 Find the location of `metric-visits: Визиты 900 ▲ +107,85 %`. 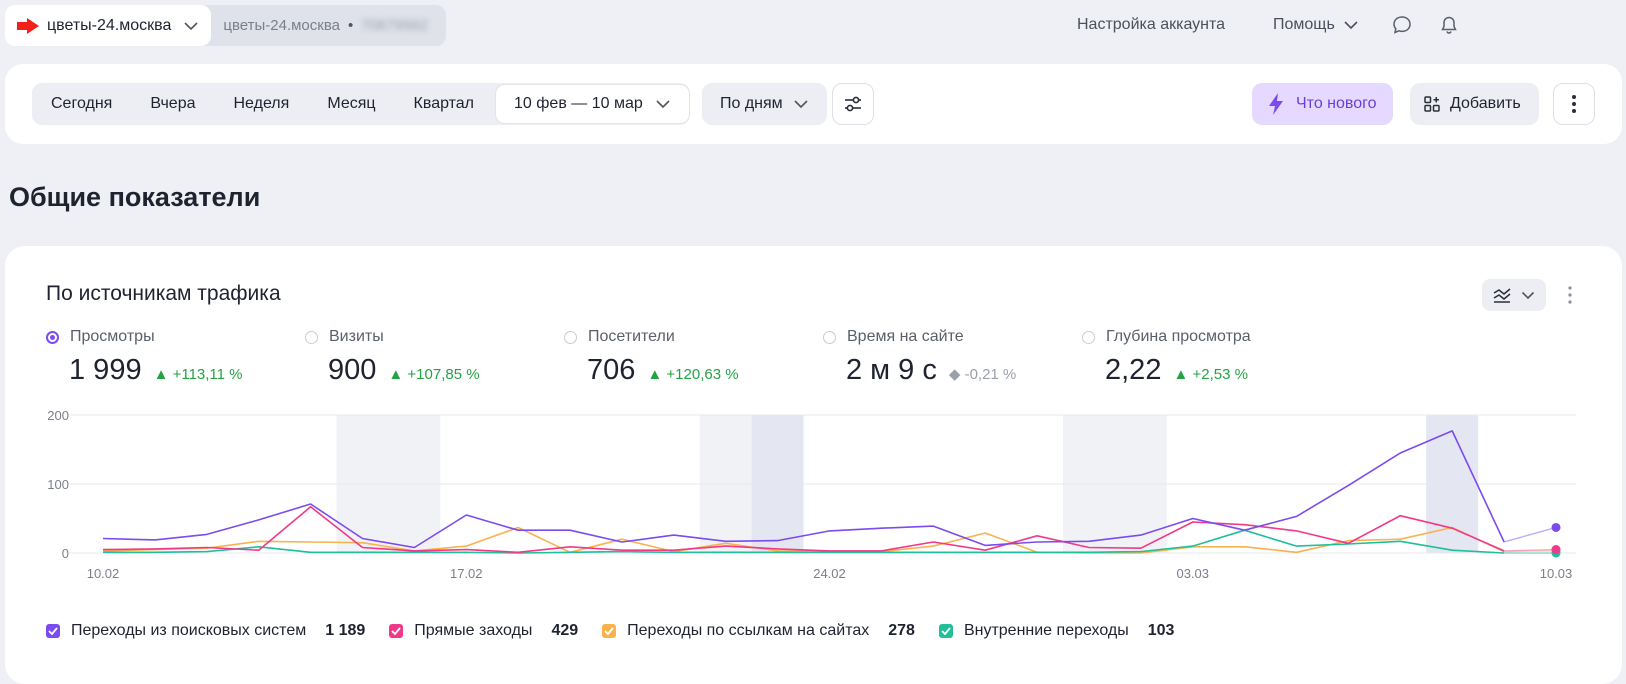

metric-visits: Визиты 900 ▲ +107,85 % is located at coordinates (392, 357).